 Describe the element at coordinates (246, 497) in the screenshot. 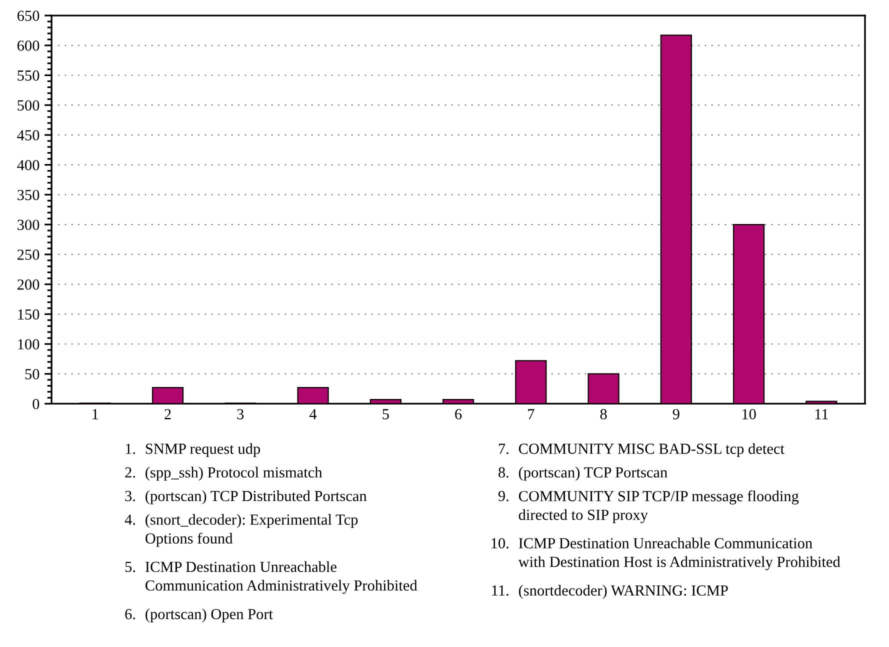

I see `text: 3. (portscan) TCP Distributed Portscan` at that location.